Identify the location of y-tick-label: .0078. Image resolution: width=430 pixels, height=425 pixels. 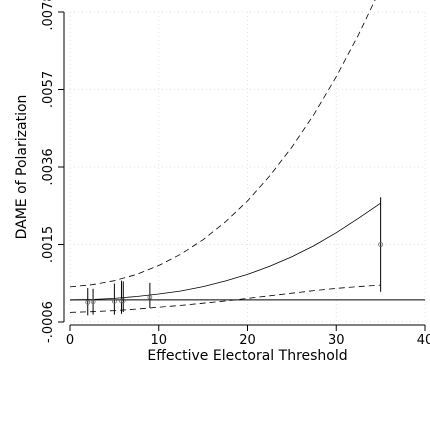
(48, 15).